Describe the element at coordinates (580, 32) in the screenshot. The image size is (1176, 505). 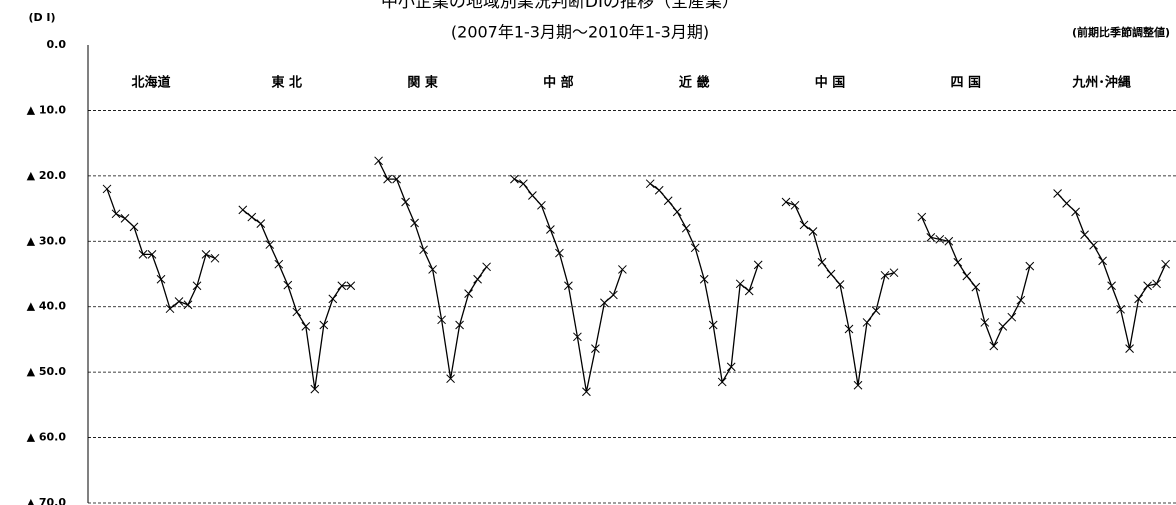
I see `chart-subtitle: (2007年1-3月期～2010年1-3月期)` at that location.